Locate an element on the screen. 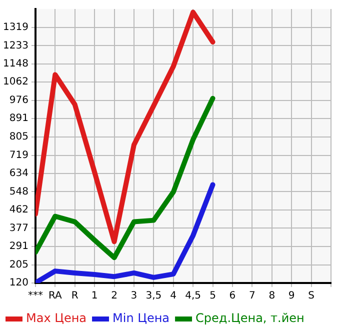 This screenshot has width=345, height=335. x-tick-label: 9 is located at coordinates (291, 296).